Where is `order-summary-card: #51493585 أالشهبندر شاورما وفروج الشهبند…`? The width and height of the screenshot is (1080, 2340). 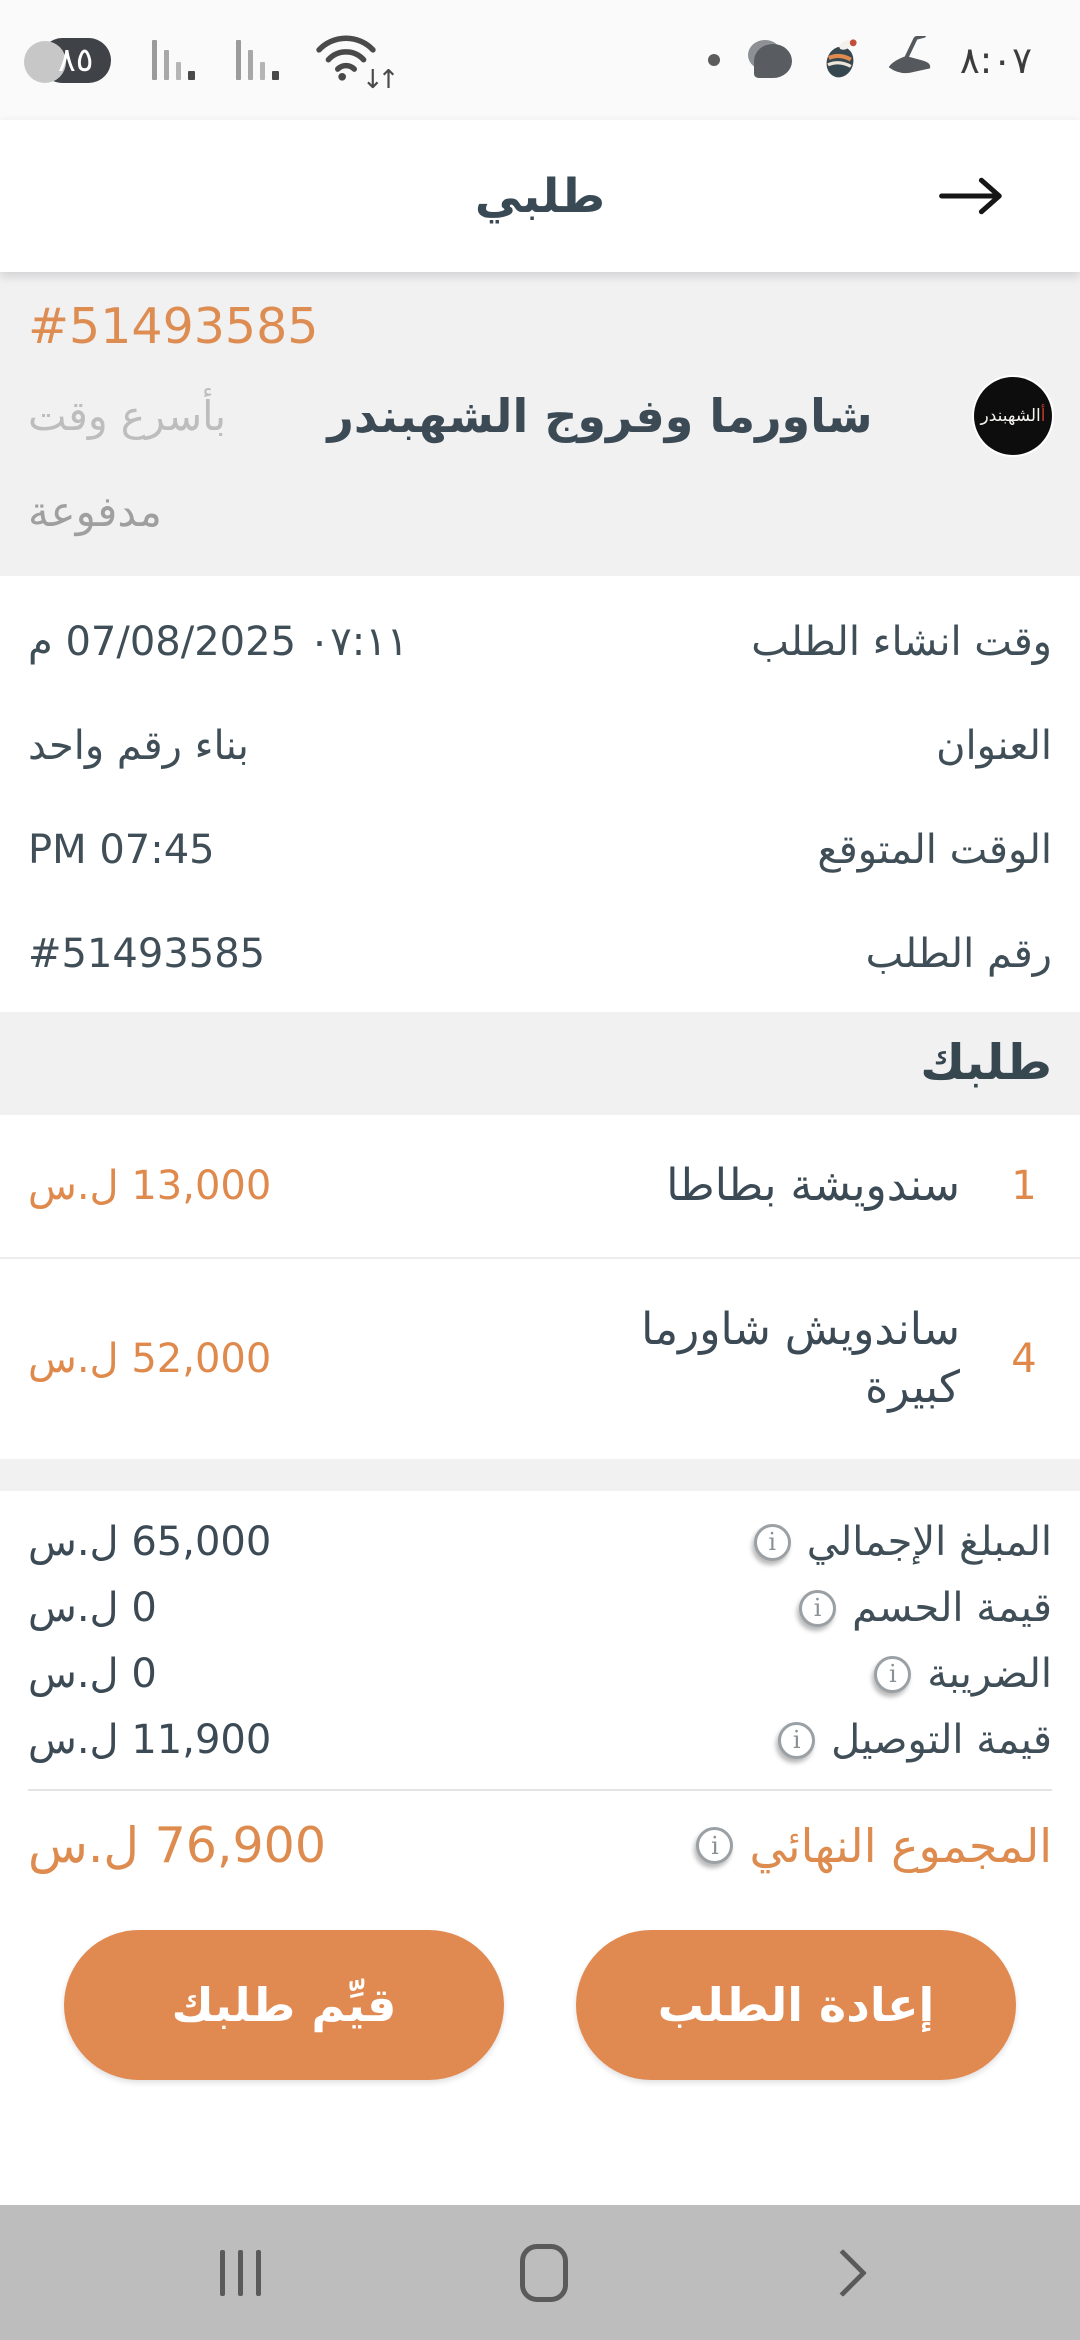 order-summary-card: #51493585 أالشهبندر شاورما وفروج الشهبند… is located at coordinates (540, 424).